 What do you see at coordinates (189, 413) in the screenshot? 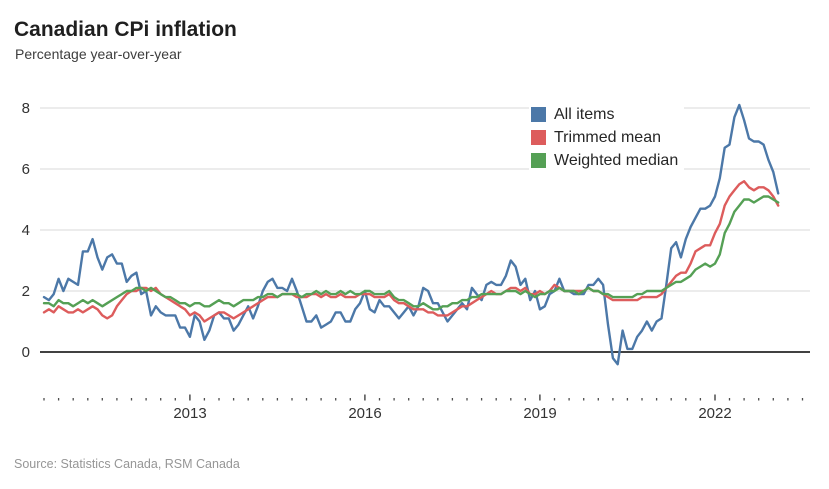
I see `xtick-2013: 2013` at bounding box center [189, 413].